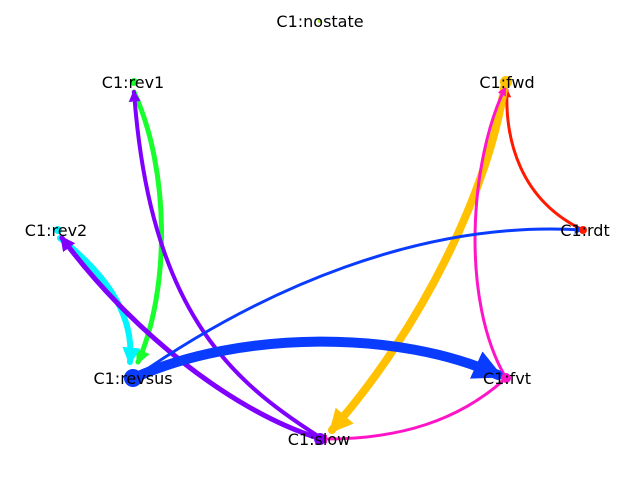  I want to click on node-label-fwd: C1:fwd, so click(506, 82).